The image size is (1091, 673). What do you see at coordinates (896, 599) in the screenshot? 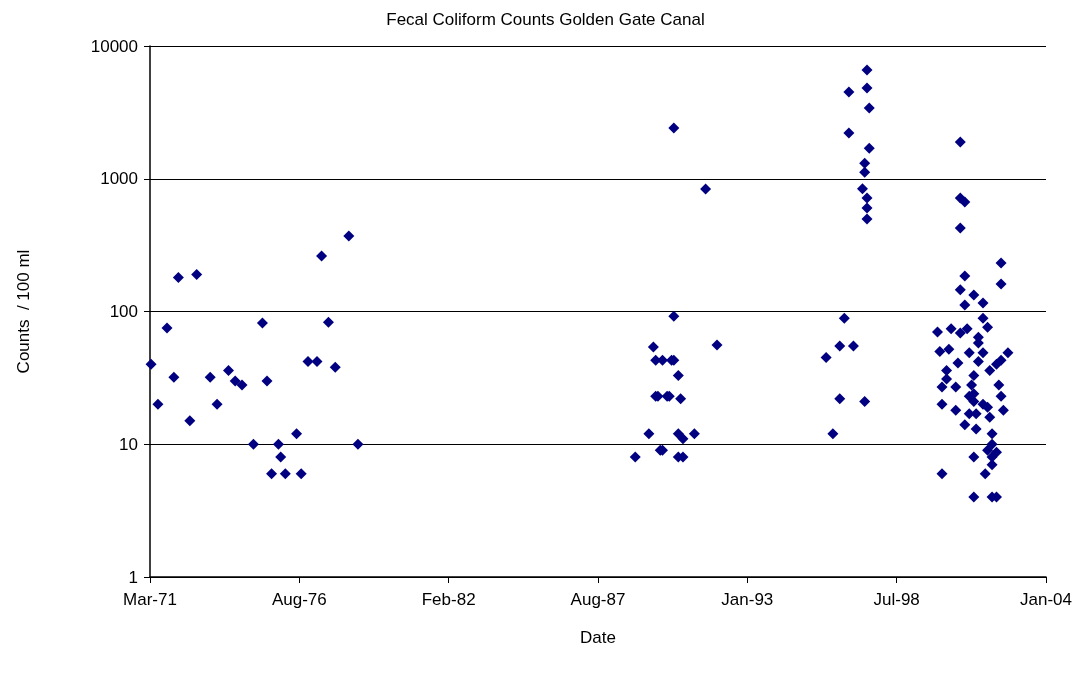
I see `x-tick-label: Jul-98` at bounding box center [896, 599].